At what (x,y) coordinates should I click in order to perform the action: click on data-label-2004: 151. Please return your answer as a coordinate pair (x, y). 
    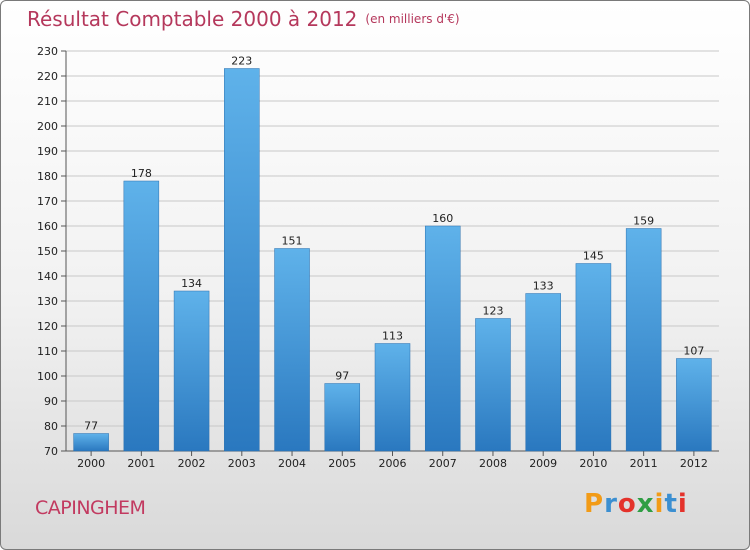
    Looking at the image, I should click on (292, 241).